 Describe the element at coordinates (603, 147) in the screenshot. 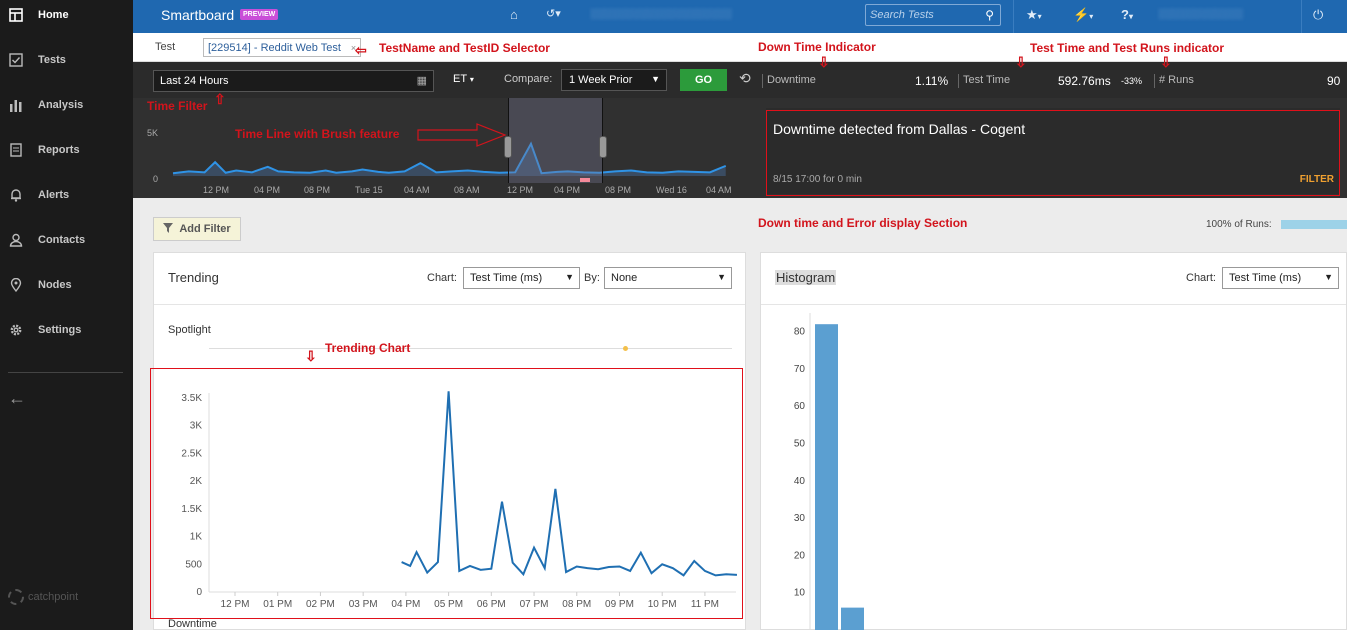

I see `brush-right-handle` at that location.